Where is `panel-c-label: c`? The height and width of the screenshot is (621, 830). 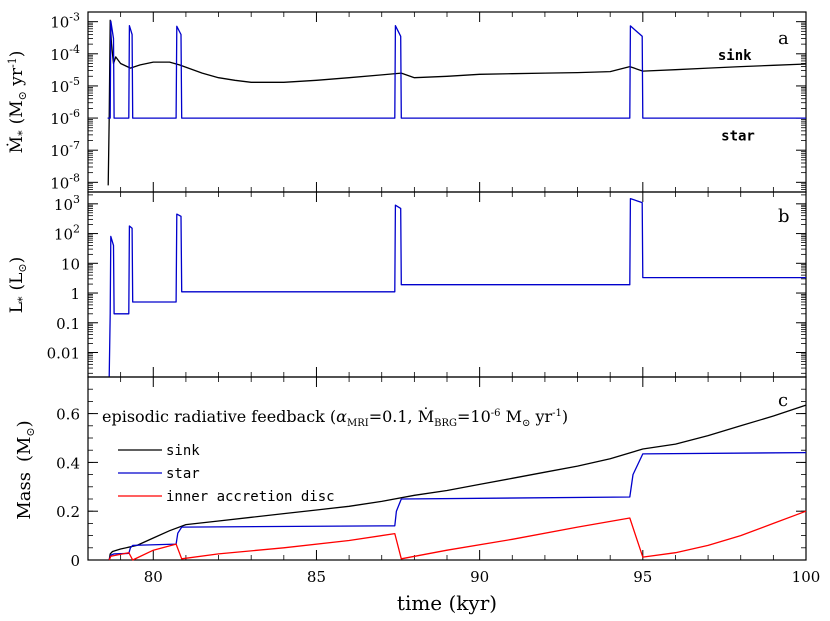 panel-c-label: c is located at coordinates (783, 400).